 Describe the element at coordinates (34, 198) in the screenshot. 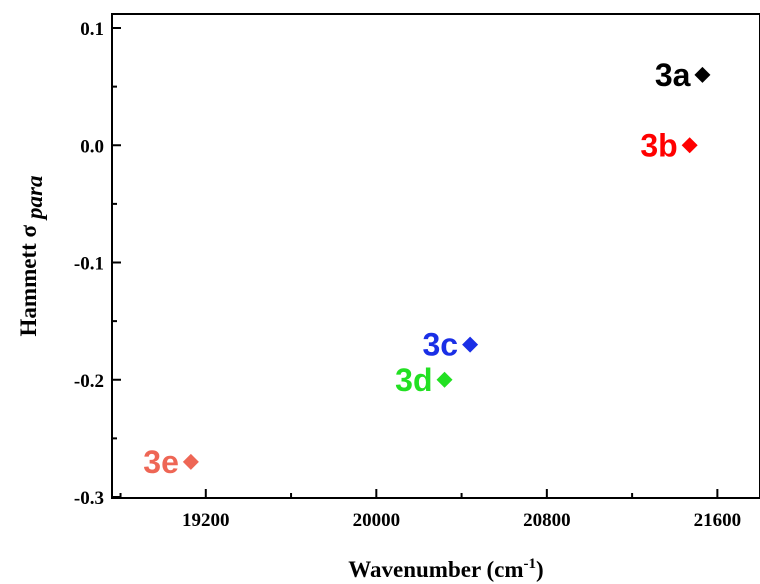

I see `y-axis-title-subscript: para` at that location.